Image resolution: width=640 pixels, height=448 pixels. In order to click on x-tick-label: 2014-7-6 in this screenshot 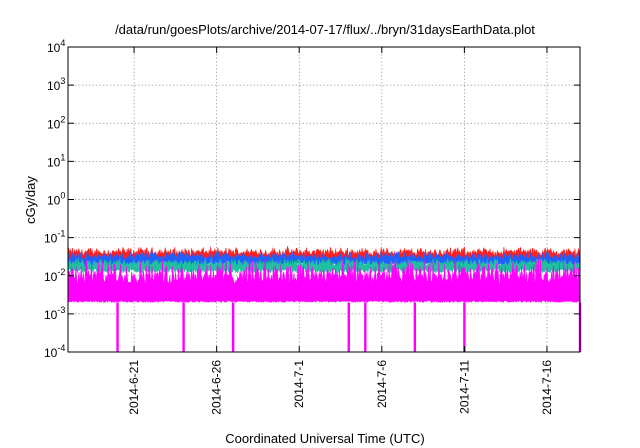, I will do `click(382, 384)`.